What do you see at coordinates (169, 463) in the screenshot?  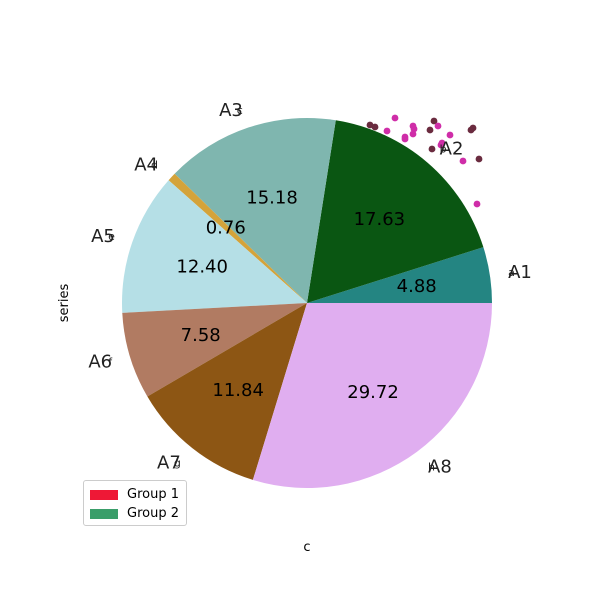 I see `slice-label-a7: A7` at bounding box center [169, 463].